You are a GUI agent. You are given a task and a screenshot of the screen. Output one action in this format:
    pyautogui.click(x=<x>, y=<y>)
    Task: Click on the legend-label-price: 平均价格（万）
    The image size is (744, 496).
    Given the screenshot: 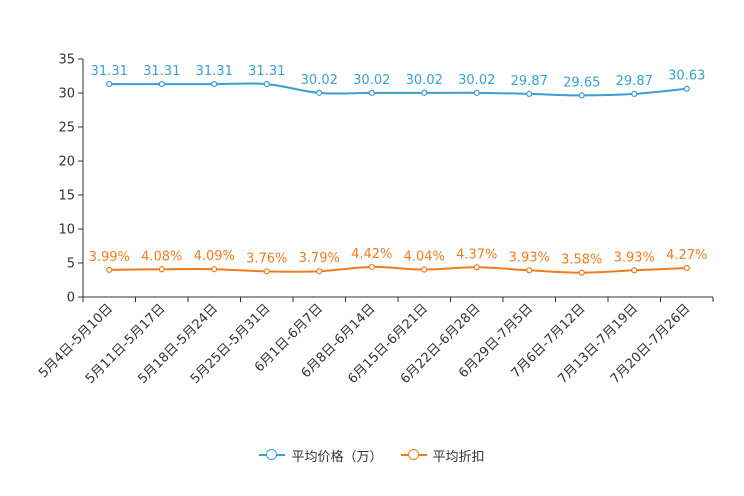 What is the action you would take?
    pyautogui.click(x=337, y=457)
    